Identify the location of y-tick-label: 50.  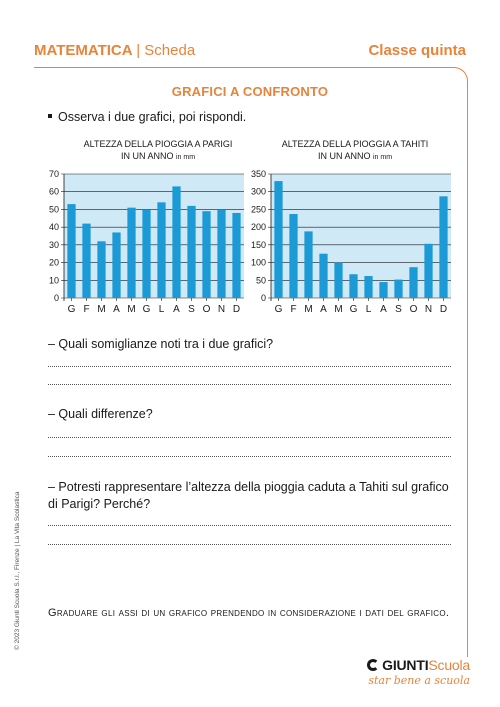
(261, 280).